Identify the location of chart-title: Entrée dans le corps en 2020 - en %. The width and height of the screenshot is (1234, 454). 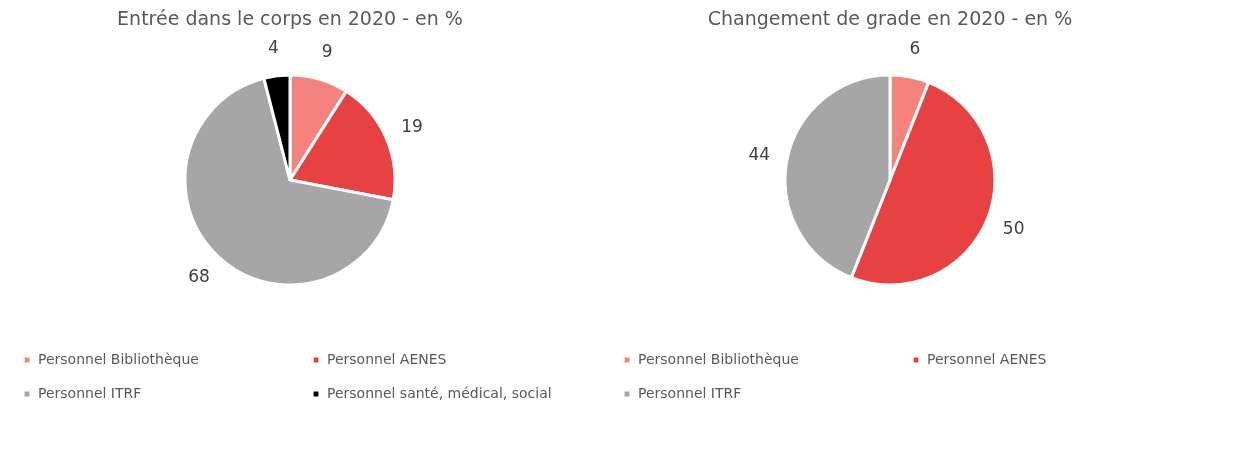
(290, 18).